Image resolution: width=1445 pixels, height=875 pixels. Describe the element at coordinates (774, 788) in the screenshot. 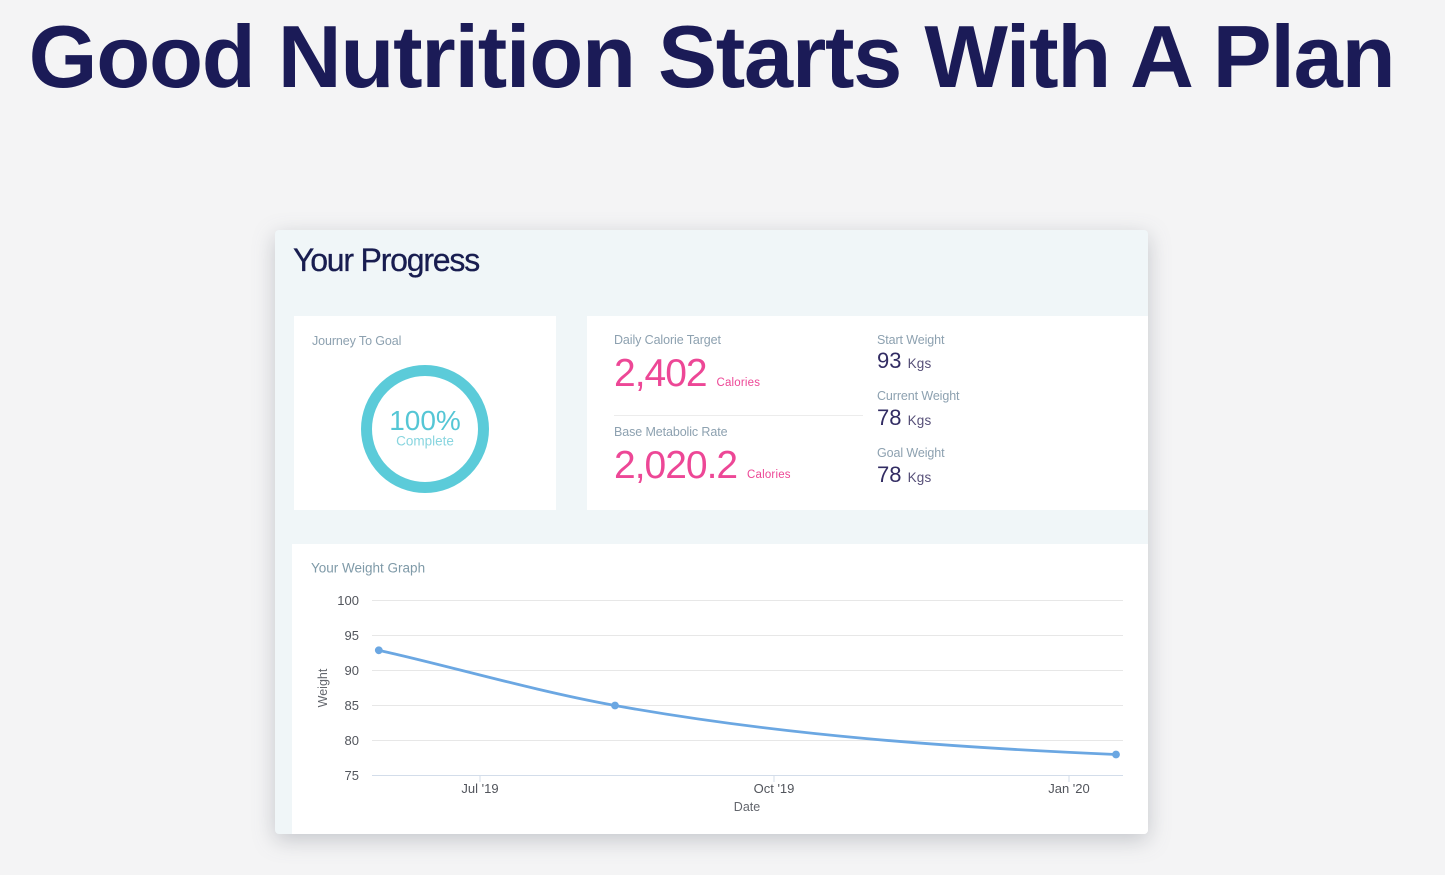

I see `svg-text: Oct '19` at that location.